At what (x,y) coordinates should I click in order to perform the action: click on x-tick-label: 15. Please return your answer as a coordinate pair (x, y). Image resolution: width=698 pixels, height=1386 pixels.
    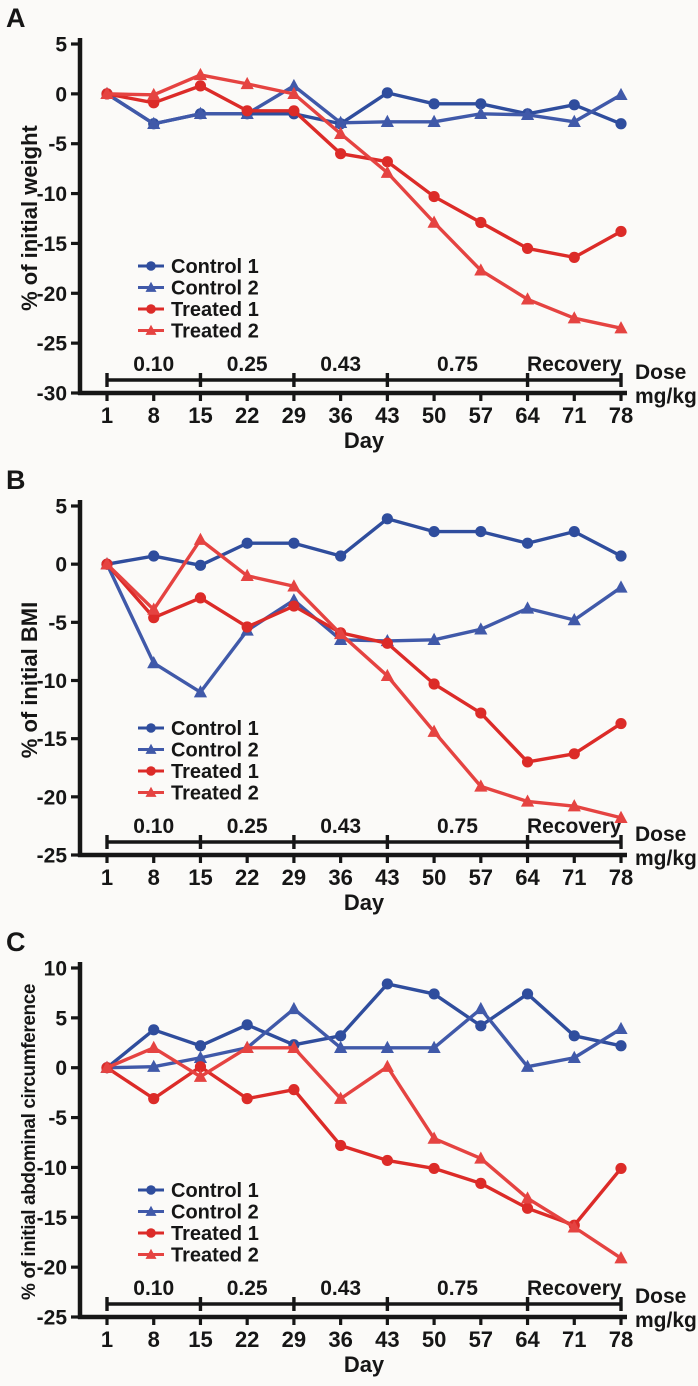
    Looking at the image, I should click on (200, 877).